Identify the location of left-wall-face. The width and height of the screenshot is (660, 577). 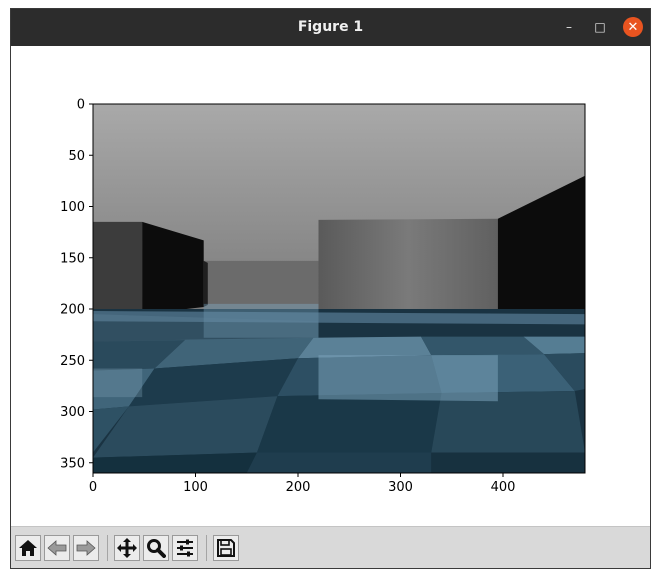
(118, 268).